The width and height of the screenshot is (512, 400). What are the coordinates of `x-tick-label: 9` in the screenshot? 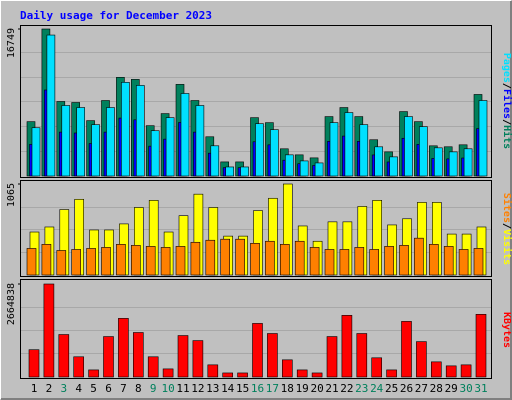 It's located at (153, 388).